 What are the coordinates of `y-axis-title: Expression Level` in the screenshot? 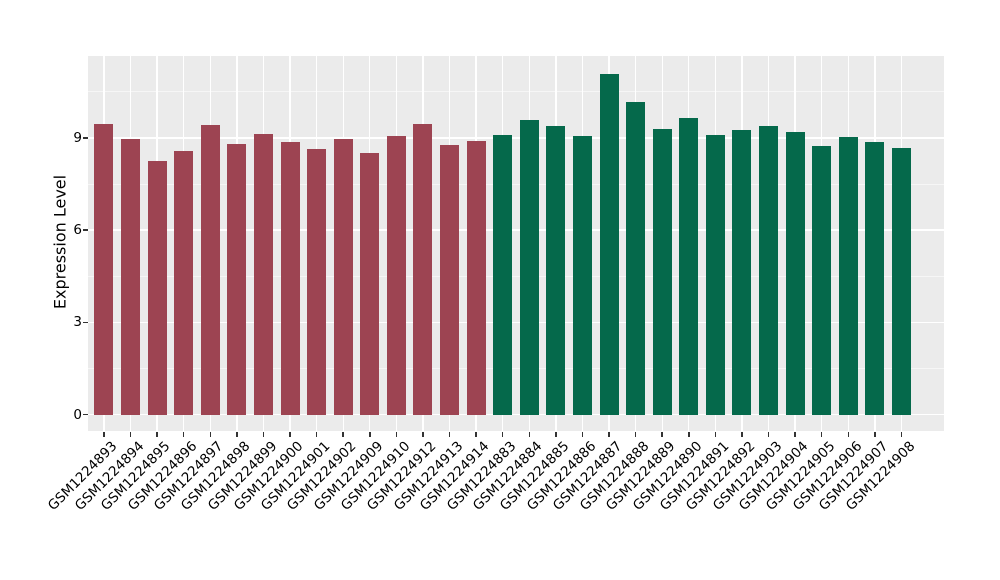 It's located at (60, 242).